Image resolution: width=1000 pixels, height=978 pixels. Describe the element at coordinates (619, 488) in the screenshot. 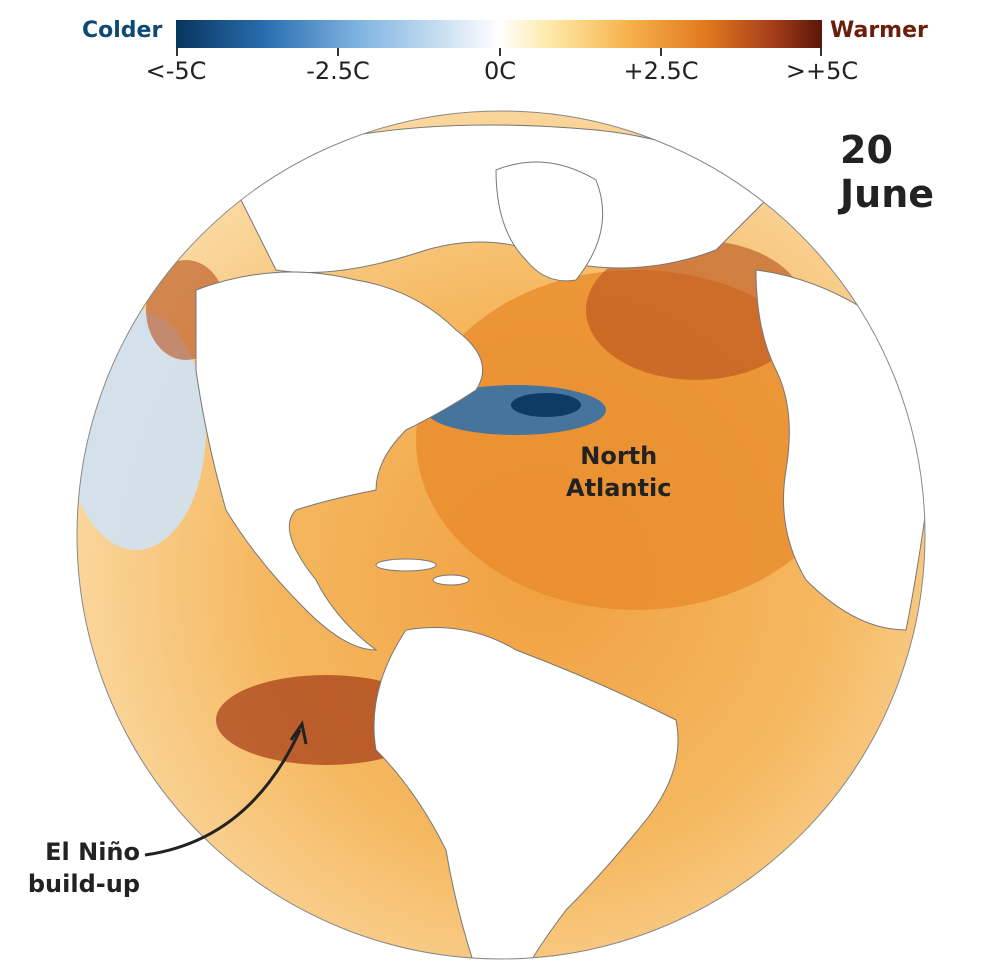

I see `north-atlantic-label-line: Atlantic` at that location.